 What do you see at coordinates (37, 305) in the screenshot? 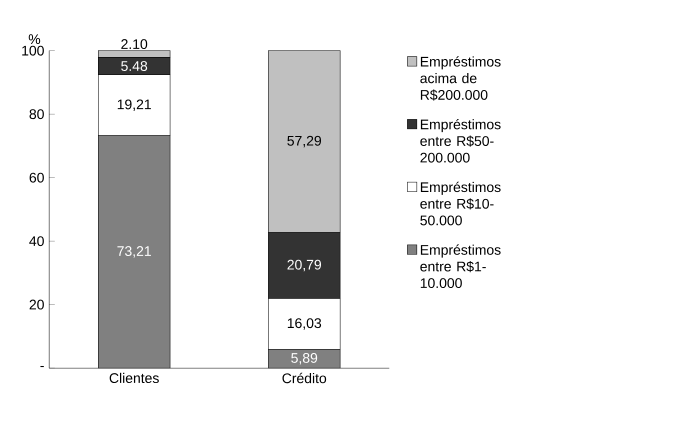
I see `y-tick-label: 20` at bounding box center [37, 305].